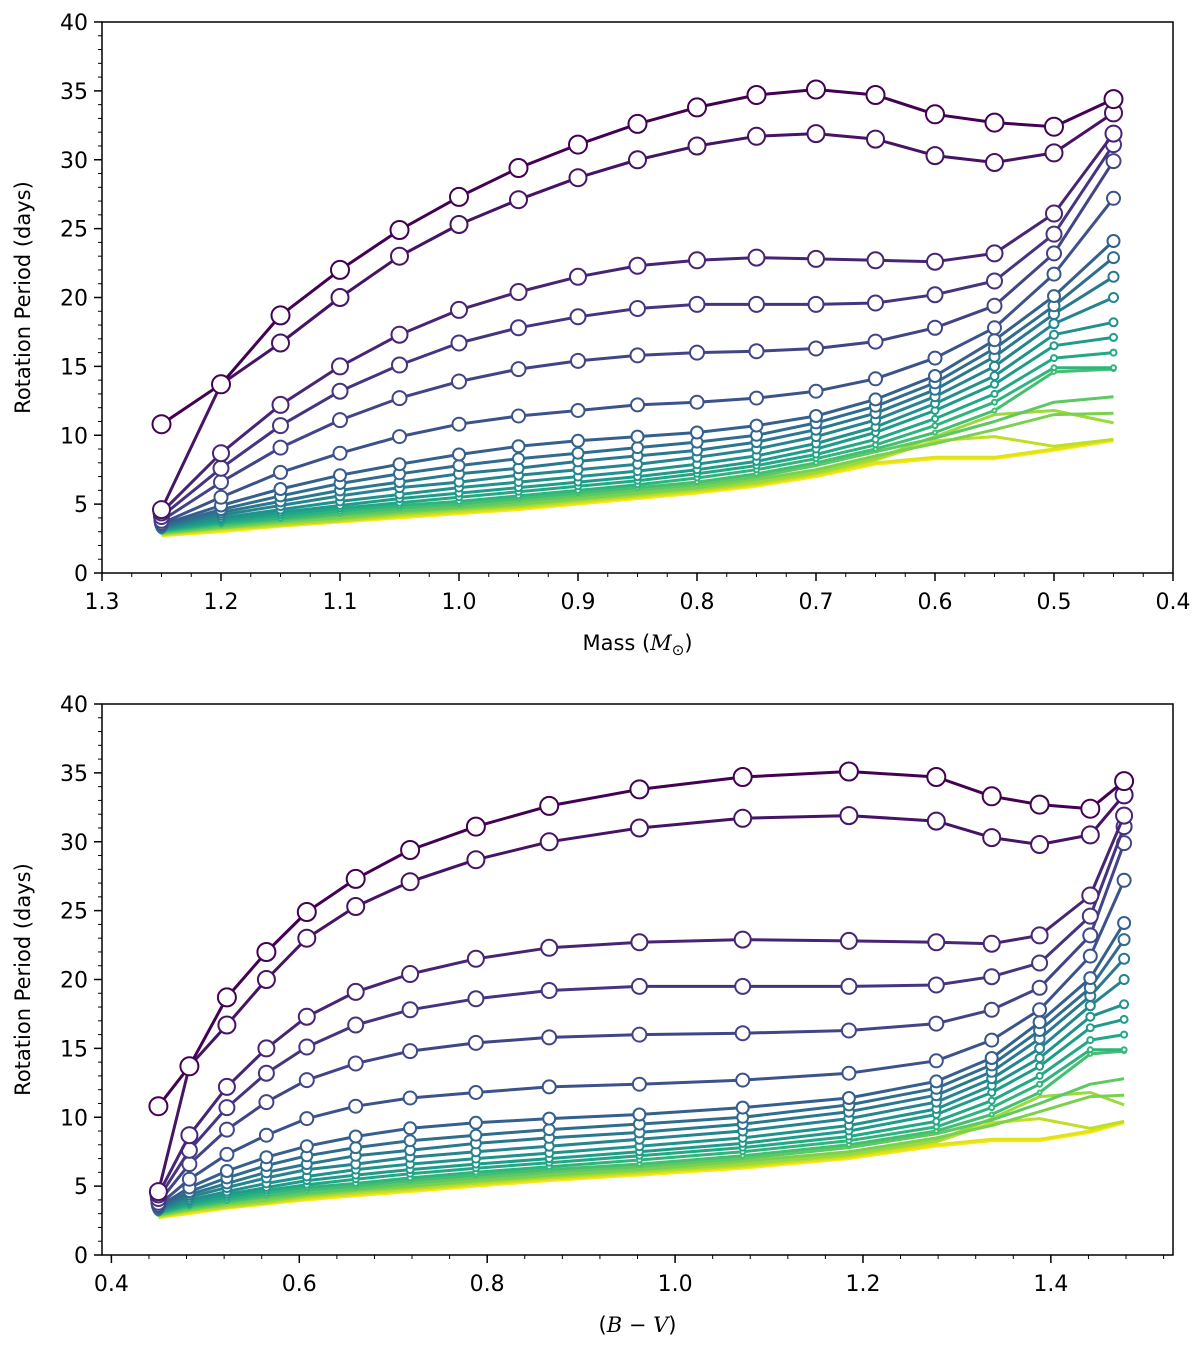  Describe the element at coordinates (697, 602) in the screenshot. I see `x-tick-label: 0.8` at that location.